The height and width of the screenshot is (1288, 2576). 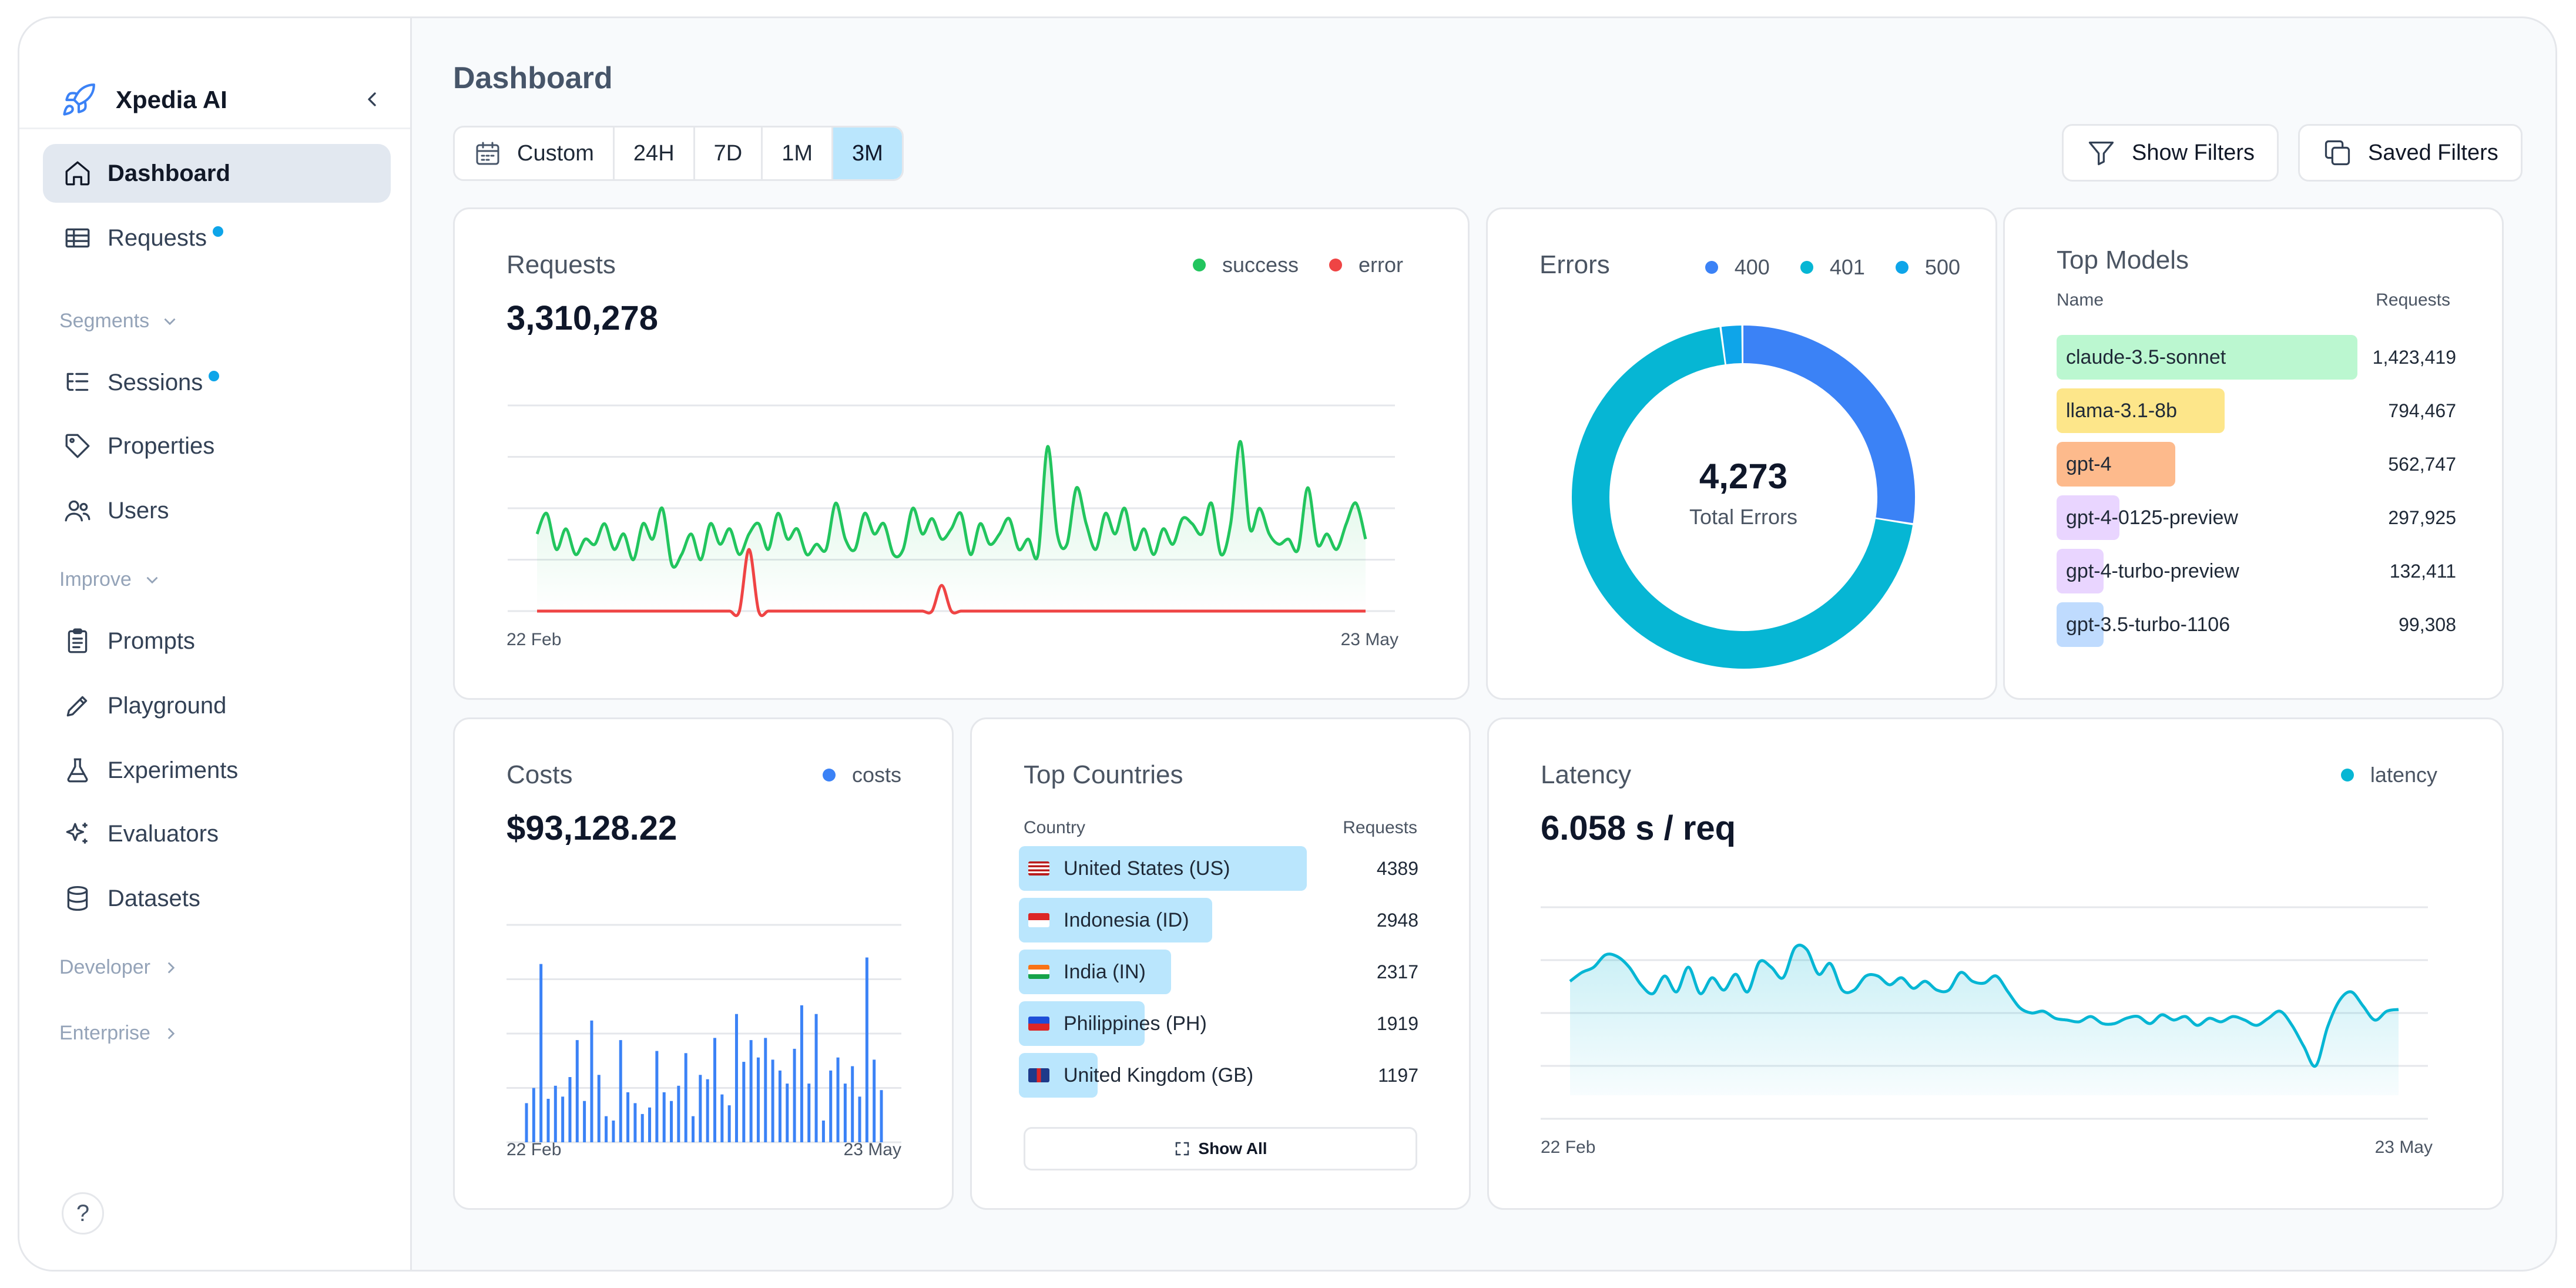 What do you see at coordinates (2257, 571) in the screenshot?
I see `model-row: gpt-4-turbo-preview 132,411` at bounding box center [2257, 571].